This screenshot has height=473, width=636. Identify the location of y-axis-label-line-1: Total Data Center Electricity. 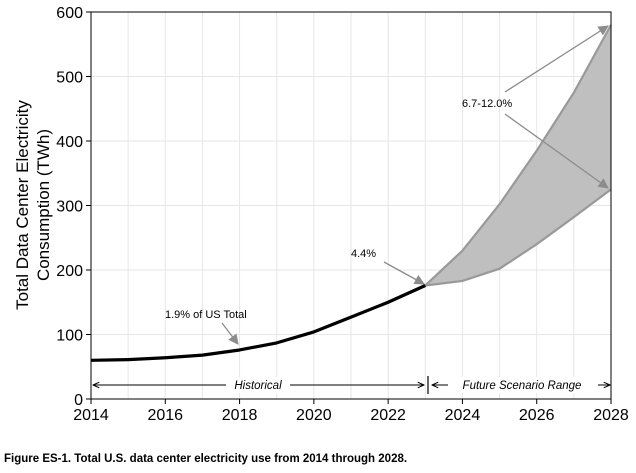
(22, 205).